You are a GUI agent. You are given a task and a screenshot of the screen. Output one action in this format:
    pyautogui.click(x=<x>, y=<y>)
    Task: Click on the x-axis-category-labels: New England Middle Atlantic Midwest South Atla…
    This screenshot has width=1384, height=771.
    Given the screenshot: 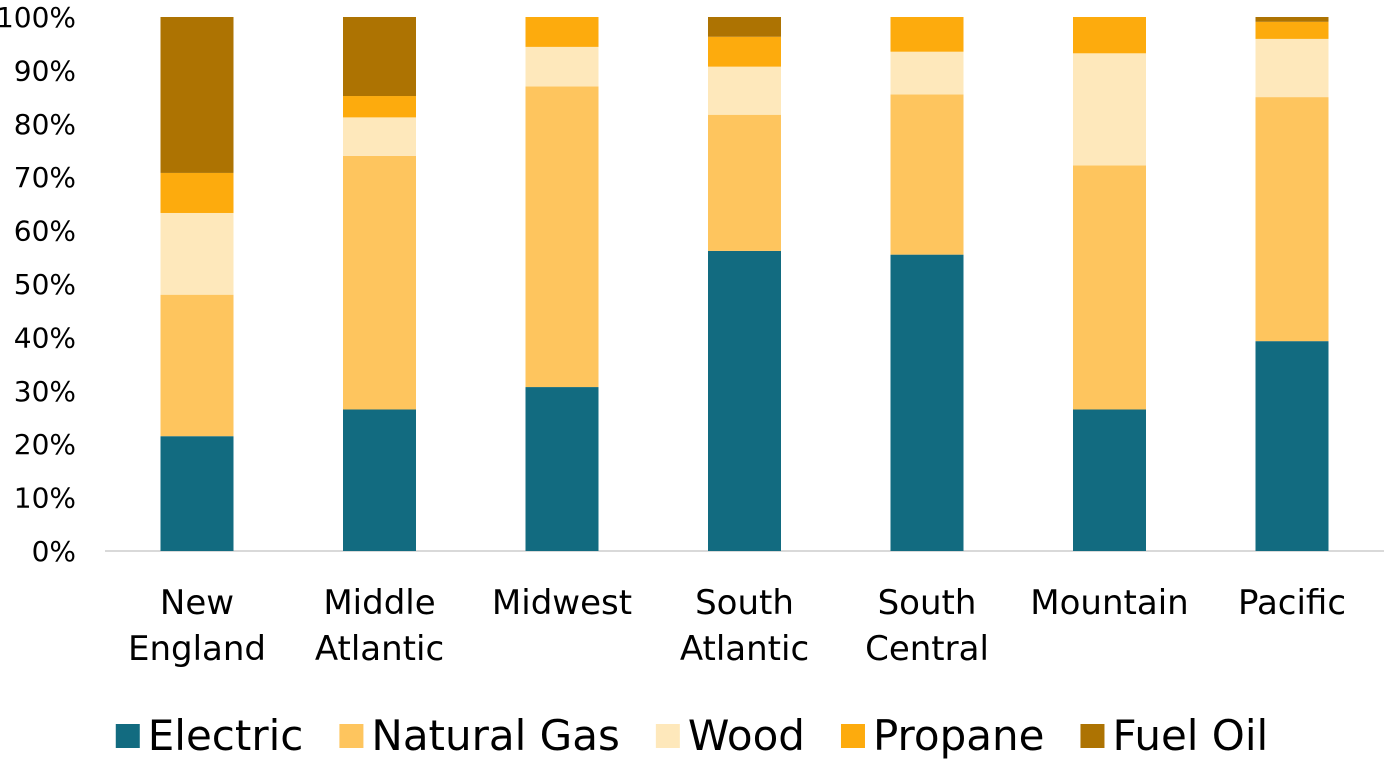 What is the action you would take?
    pyautogui.click(x=737, y=626)
    